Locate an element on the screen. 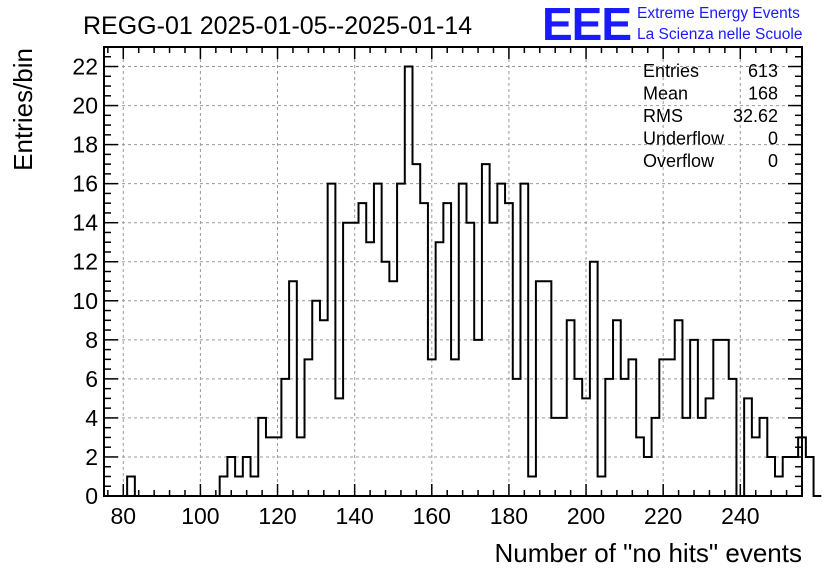  stat-label: Entries is located at coordinates (671, 71).